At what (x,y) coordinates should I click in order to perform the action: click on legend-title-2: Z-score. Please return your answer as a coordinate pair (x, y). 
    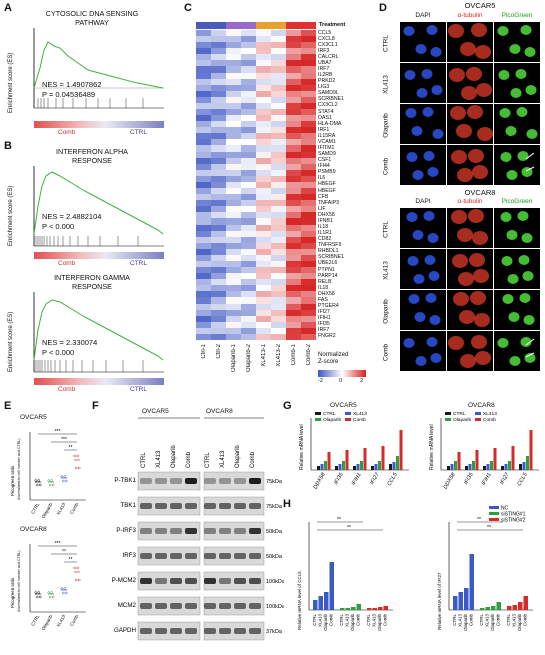
    Looking at the image, I should click on (328, 362).